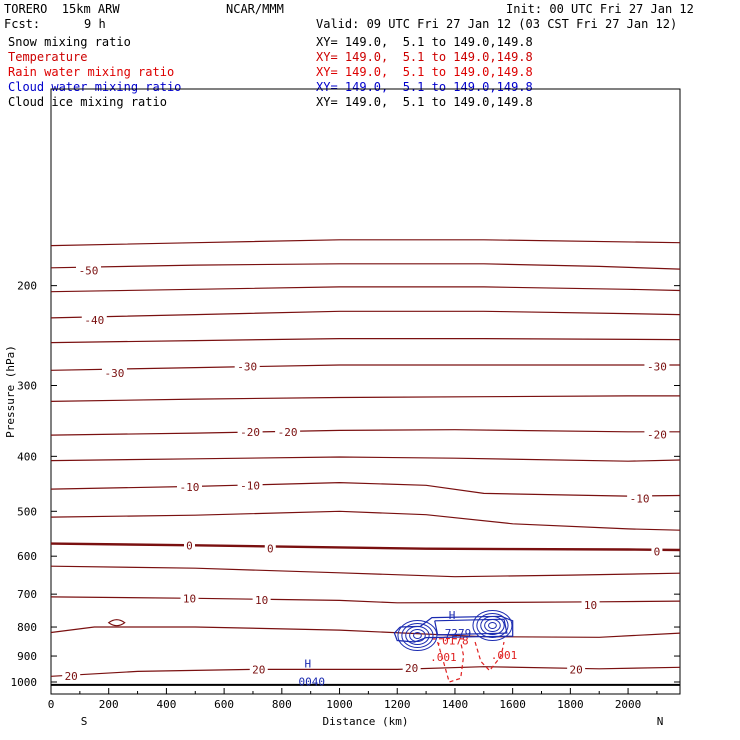 This screenshot has height=740, width=740. What do you see at coordinates (116, 623) in the screenshot?
I see `temperature-eddy` at bounding box center [116, 623].